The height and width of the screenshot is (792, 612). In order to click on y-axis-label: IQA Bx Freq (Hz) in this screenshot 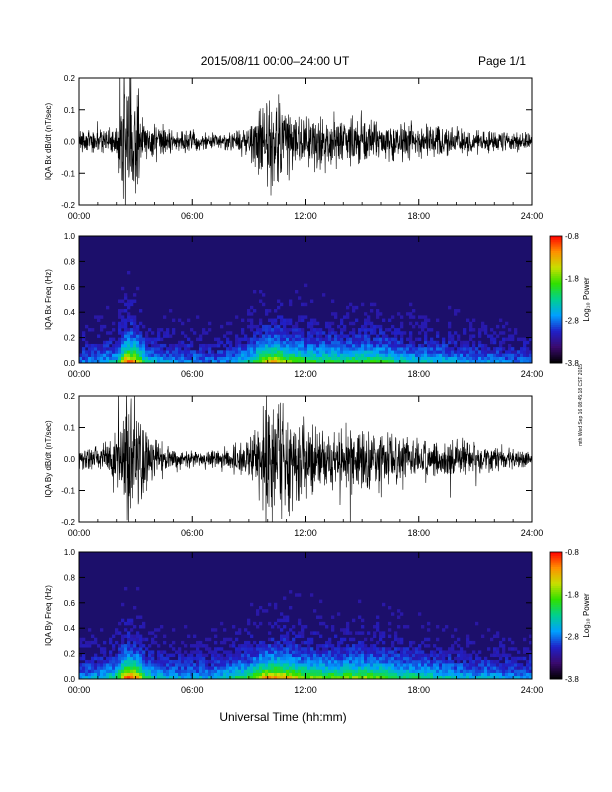, I will do `click(48, 299)`.